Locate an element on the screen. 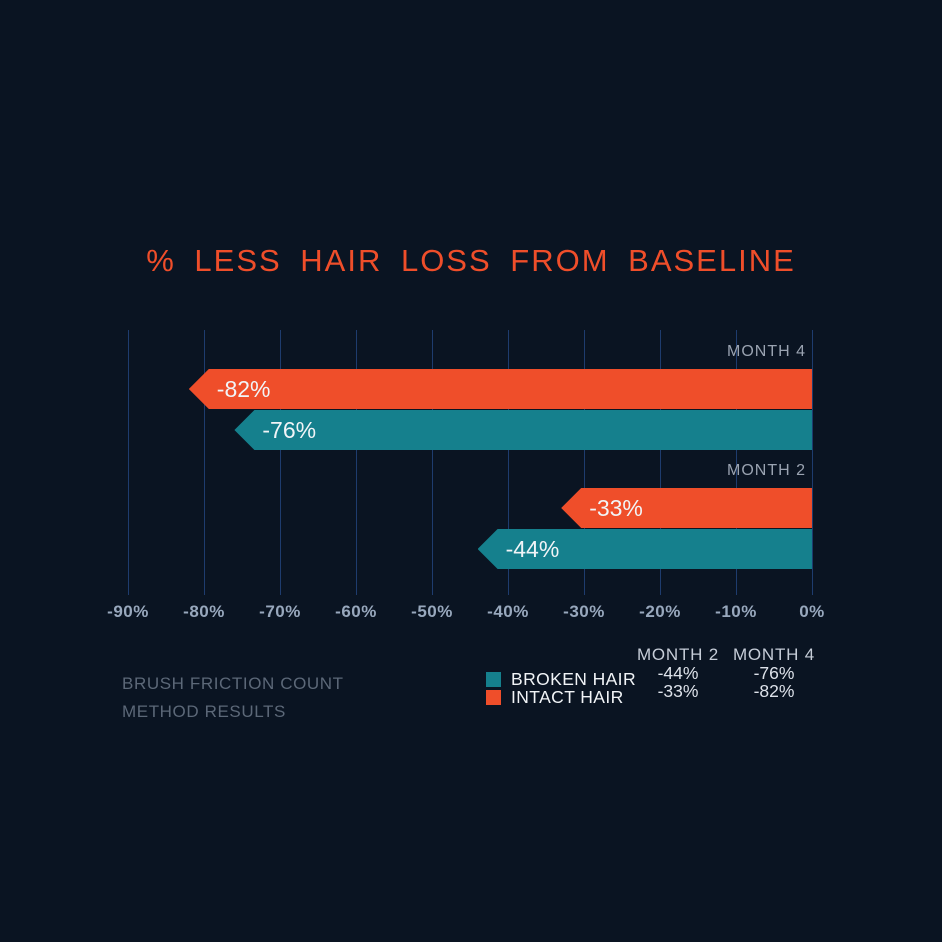  bar-month-2-broken-hair: -44% is located at coordinates (644, 549).